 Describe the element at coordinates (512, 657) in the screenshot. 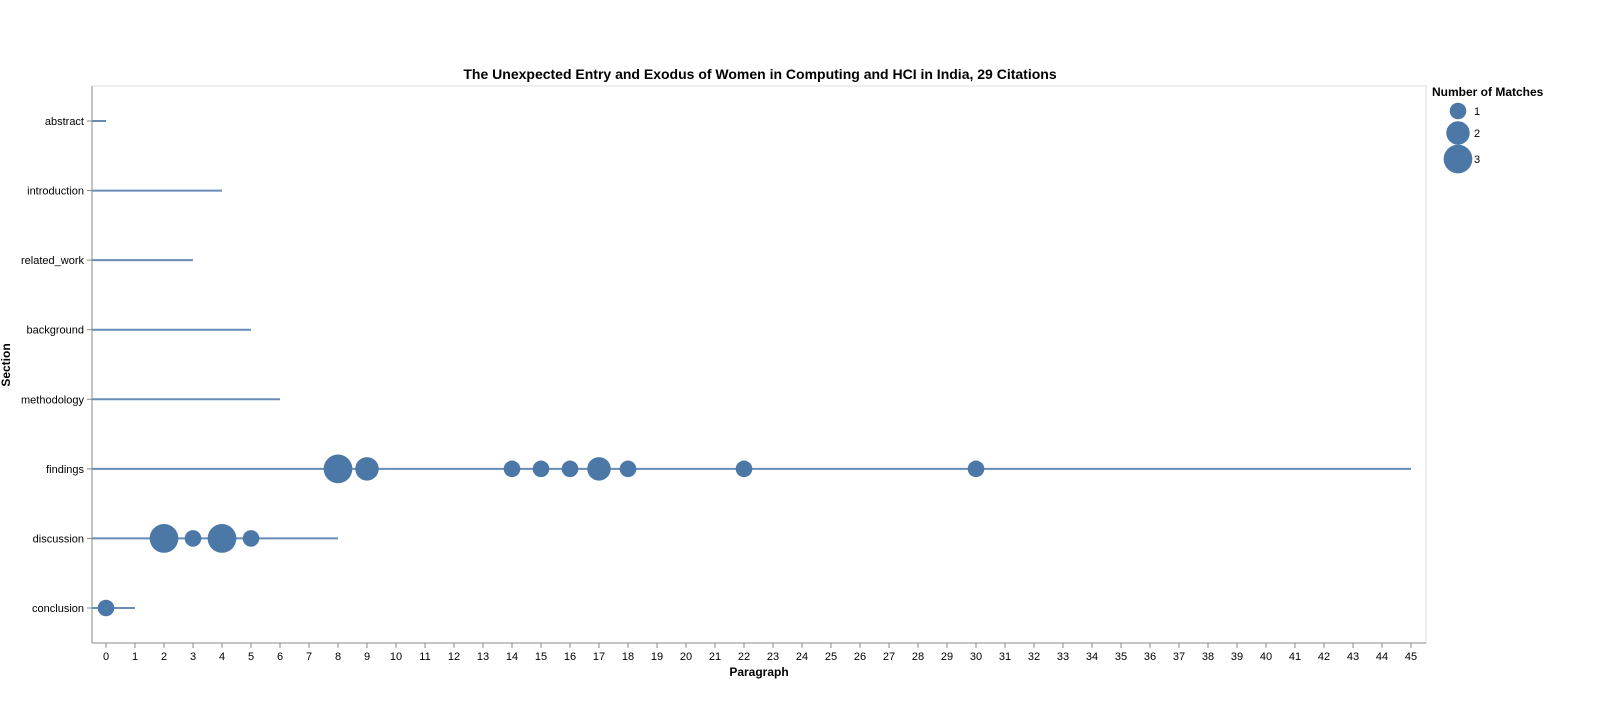

I see `x-tick-label: 14` at that location.